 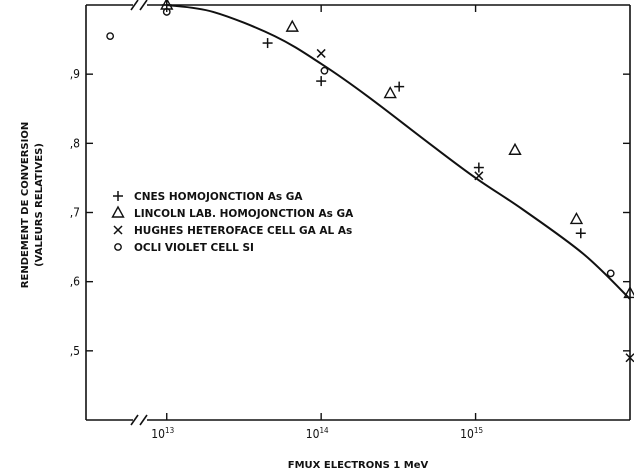 What do you see at coordinates (471, 433) in the screenshot?
I see `x-tick-label: 1015` at bounding box center [471, 433].